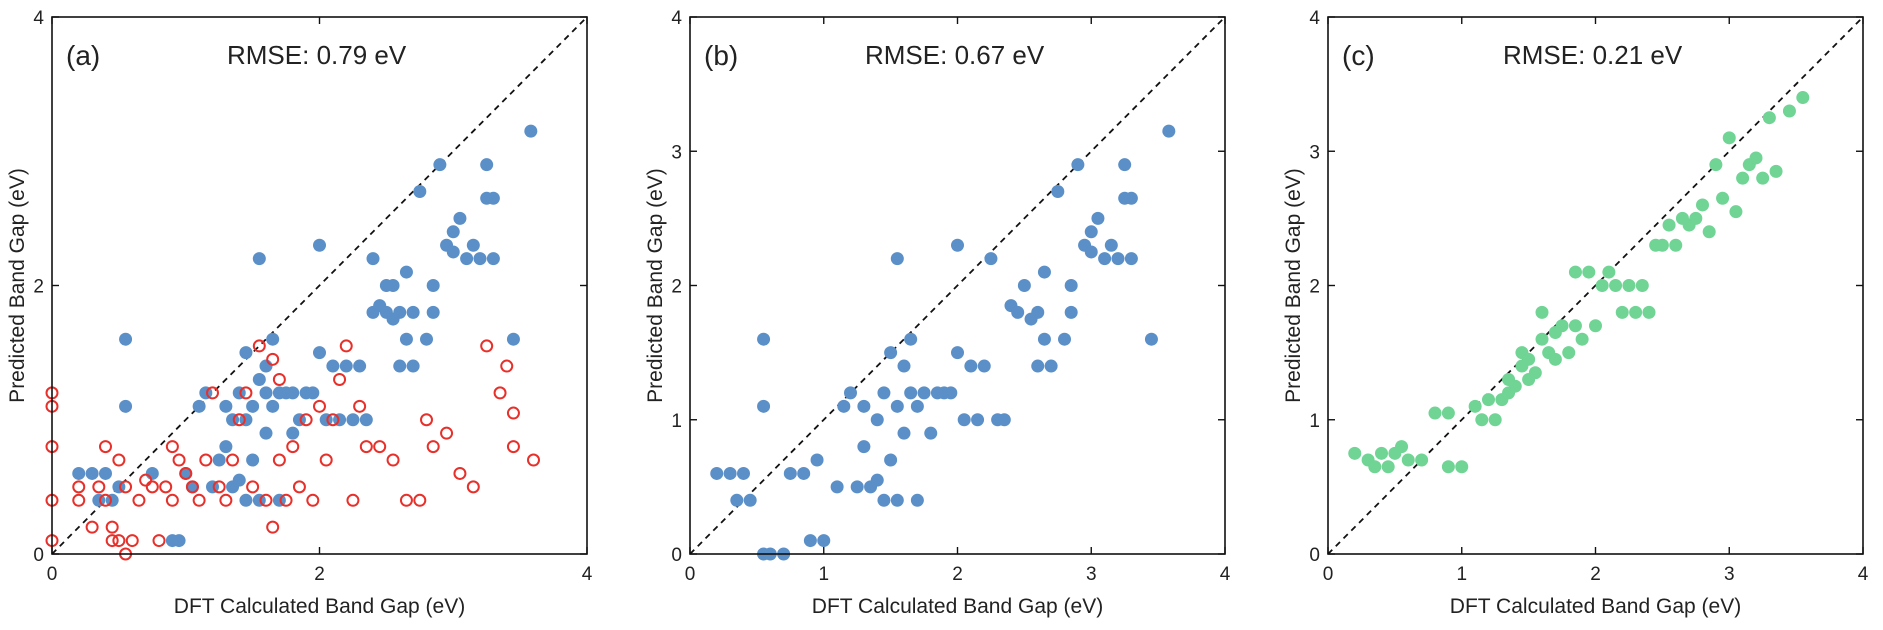 Image resolution: width=1883 pixels, height=630 pixels. Describe the element at coordinates (1729, 574) in the screenshot. I see `x-tick-label: 3` at that location.